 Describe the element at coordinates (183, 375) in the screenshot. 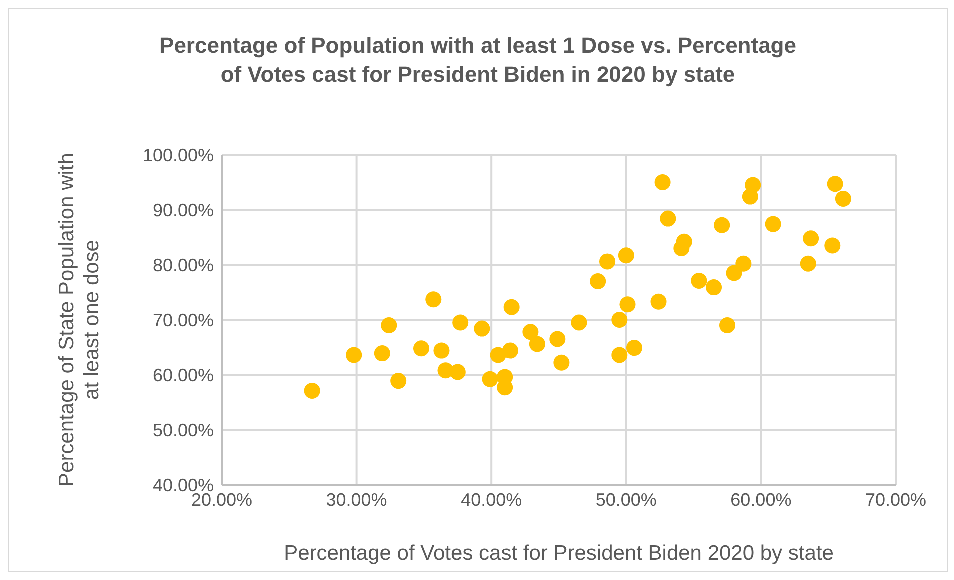

I see `y-tick-label: 60.00%` at that location.